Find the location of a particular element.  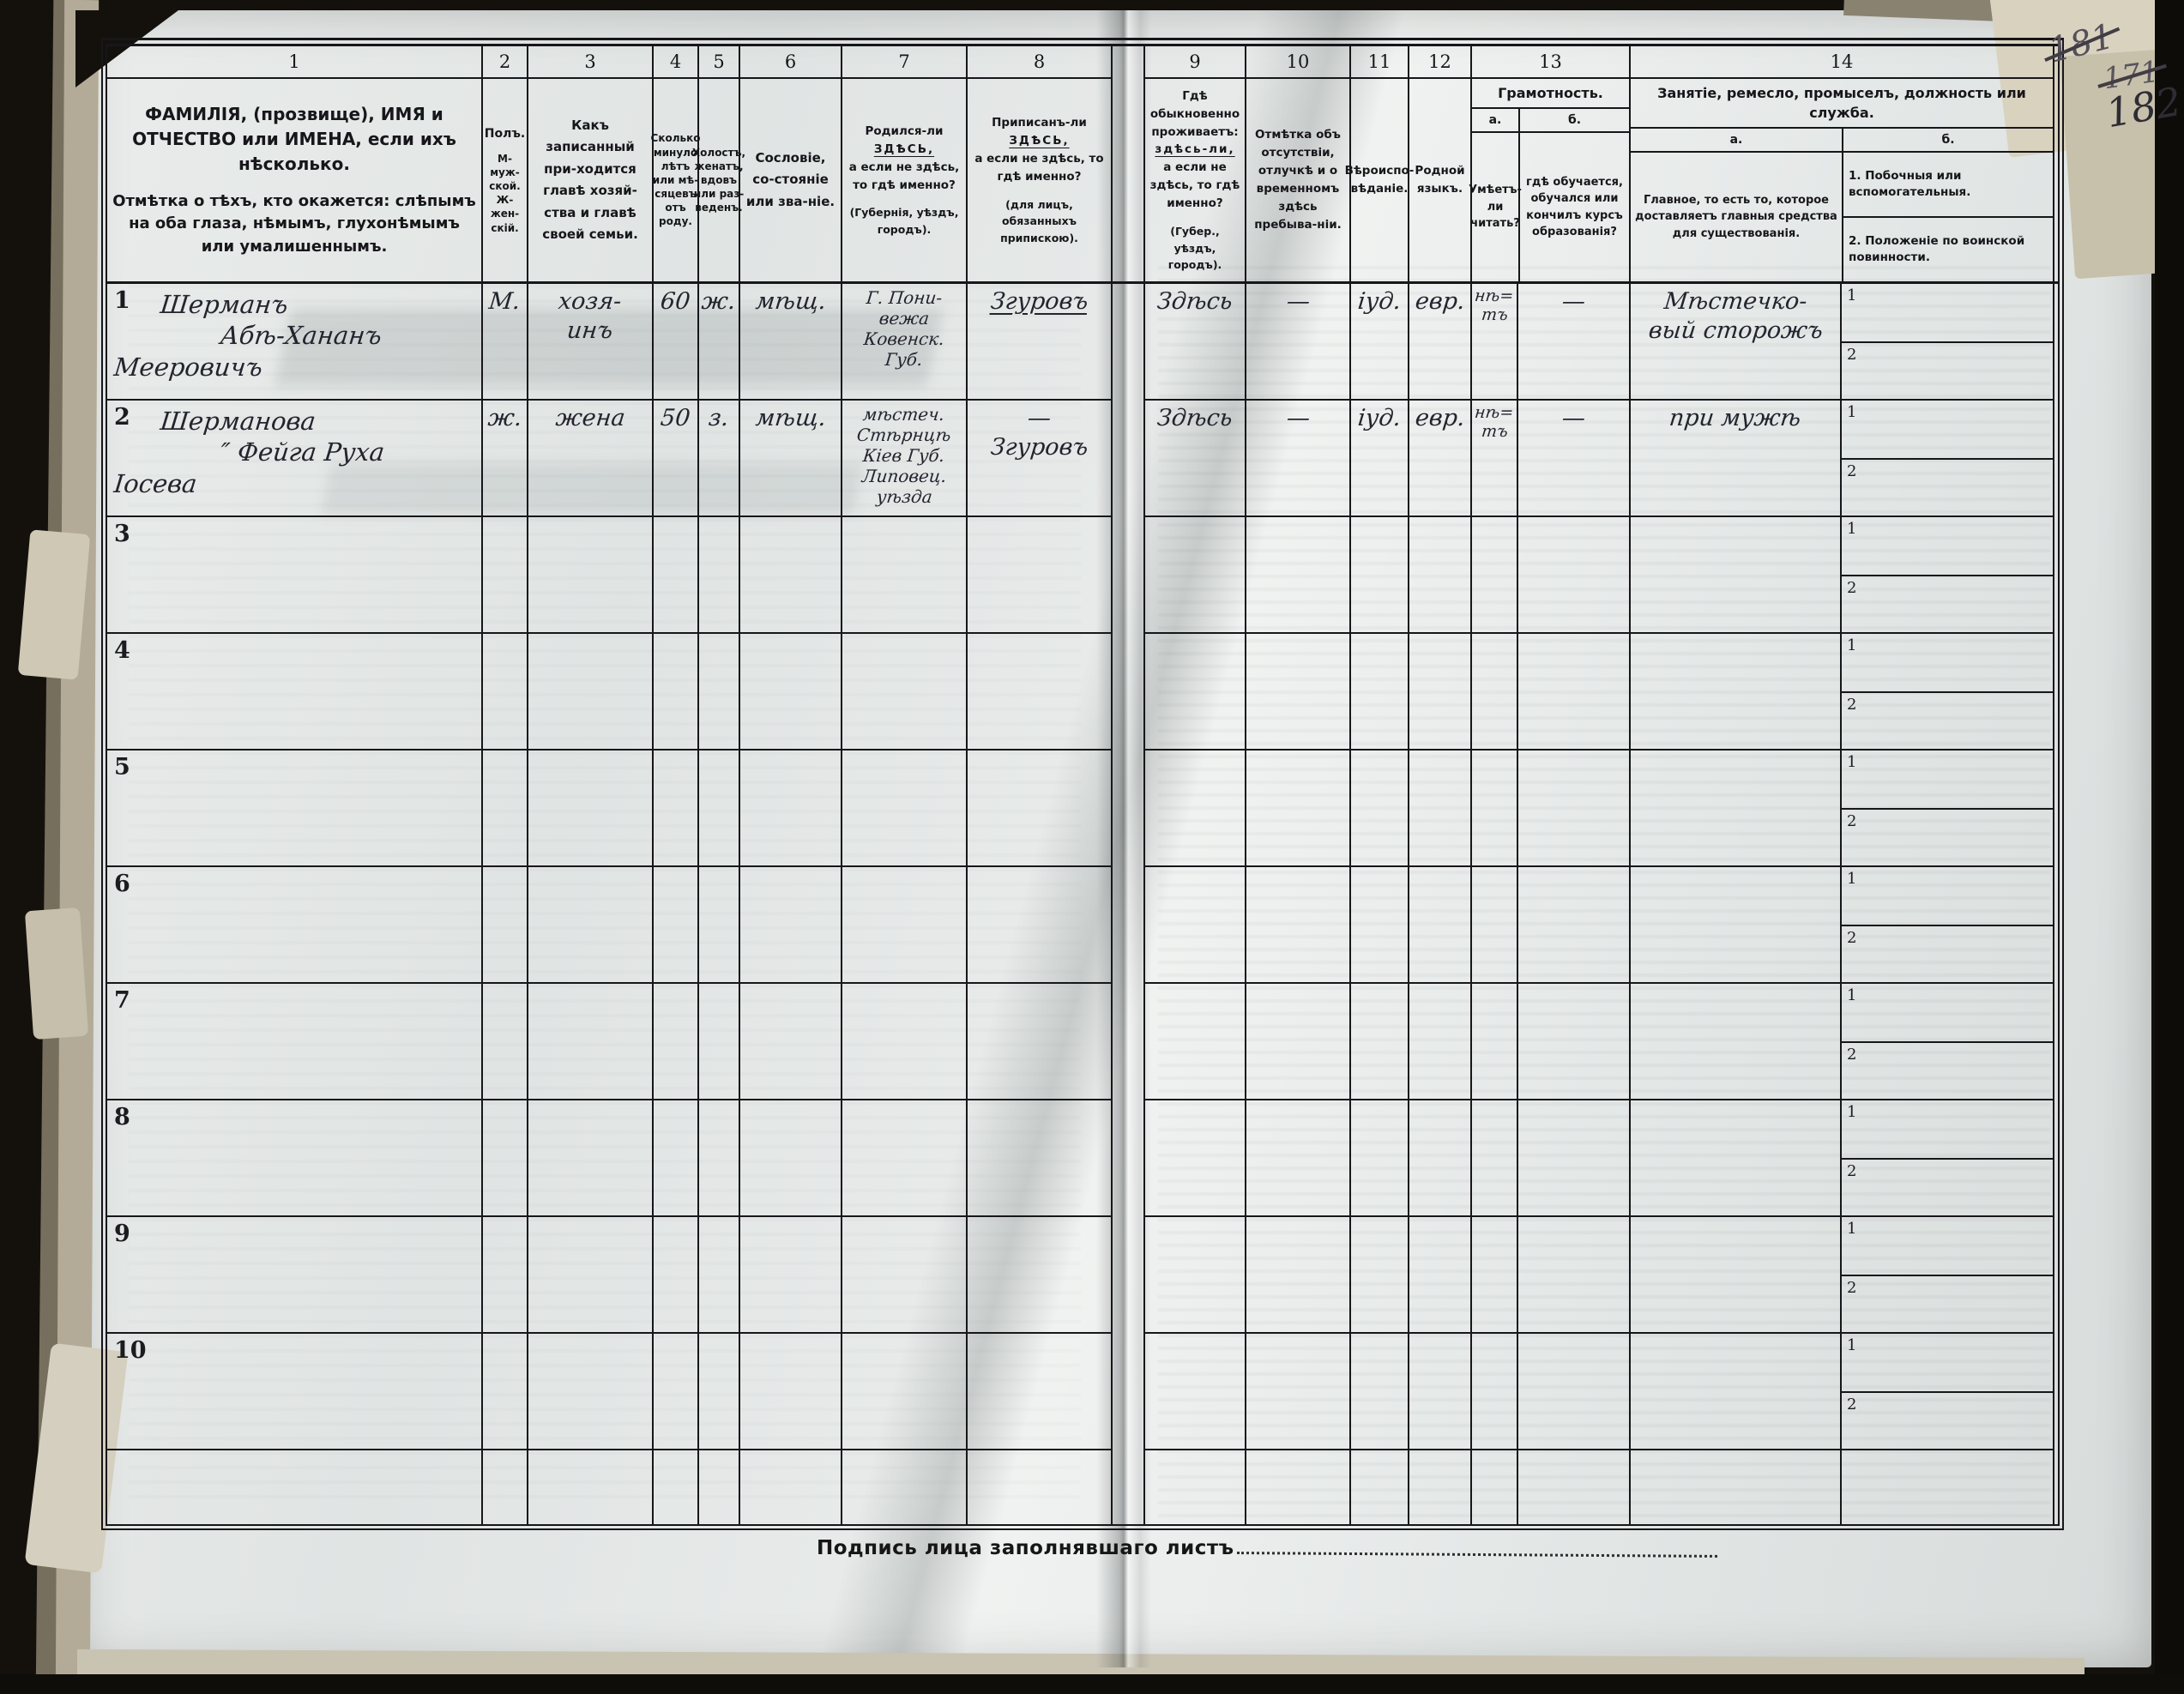

header-residence-note: (Губер., уѣздъ, городъ). is located at coordinates (1195, 248).